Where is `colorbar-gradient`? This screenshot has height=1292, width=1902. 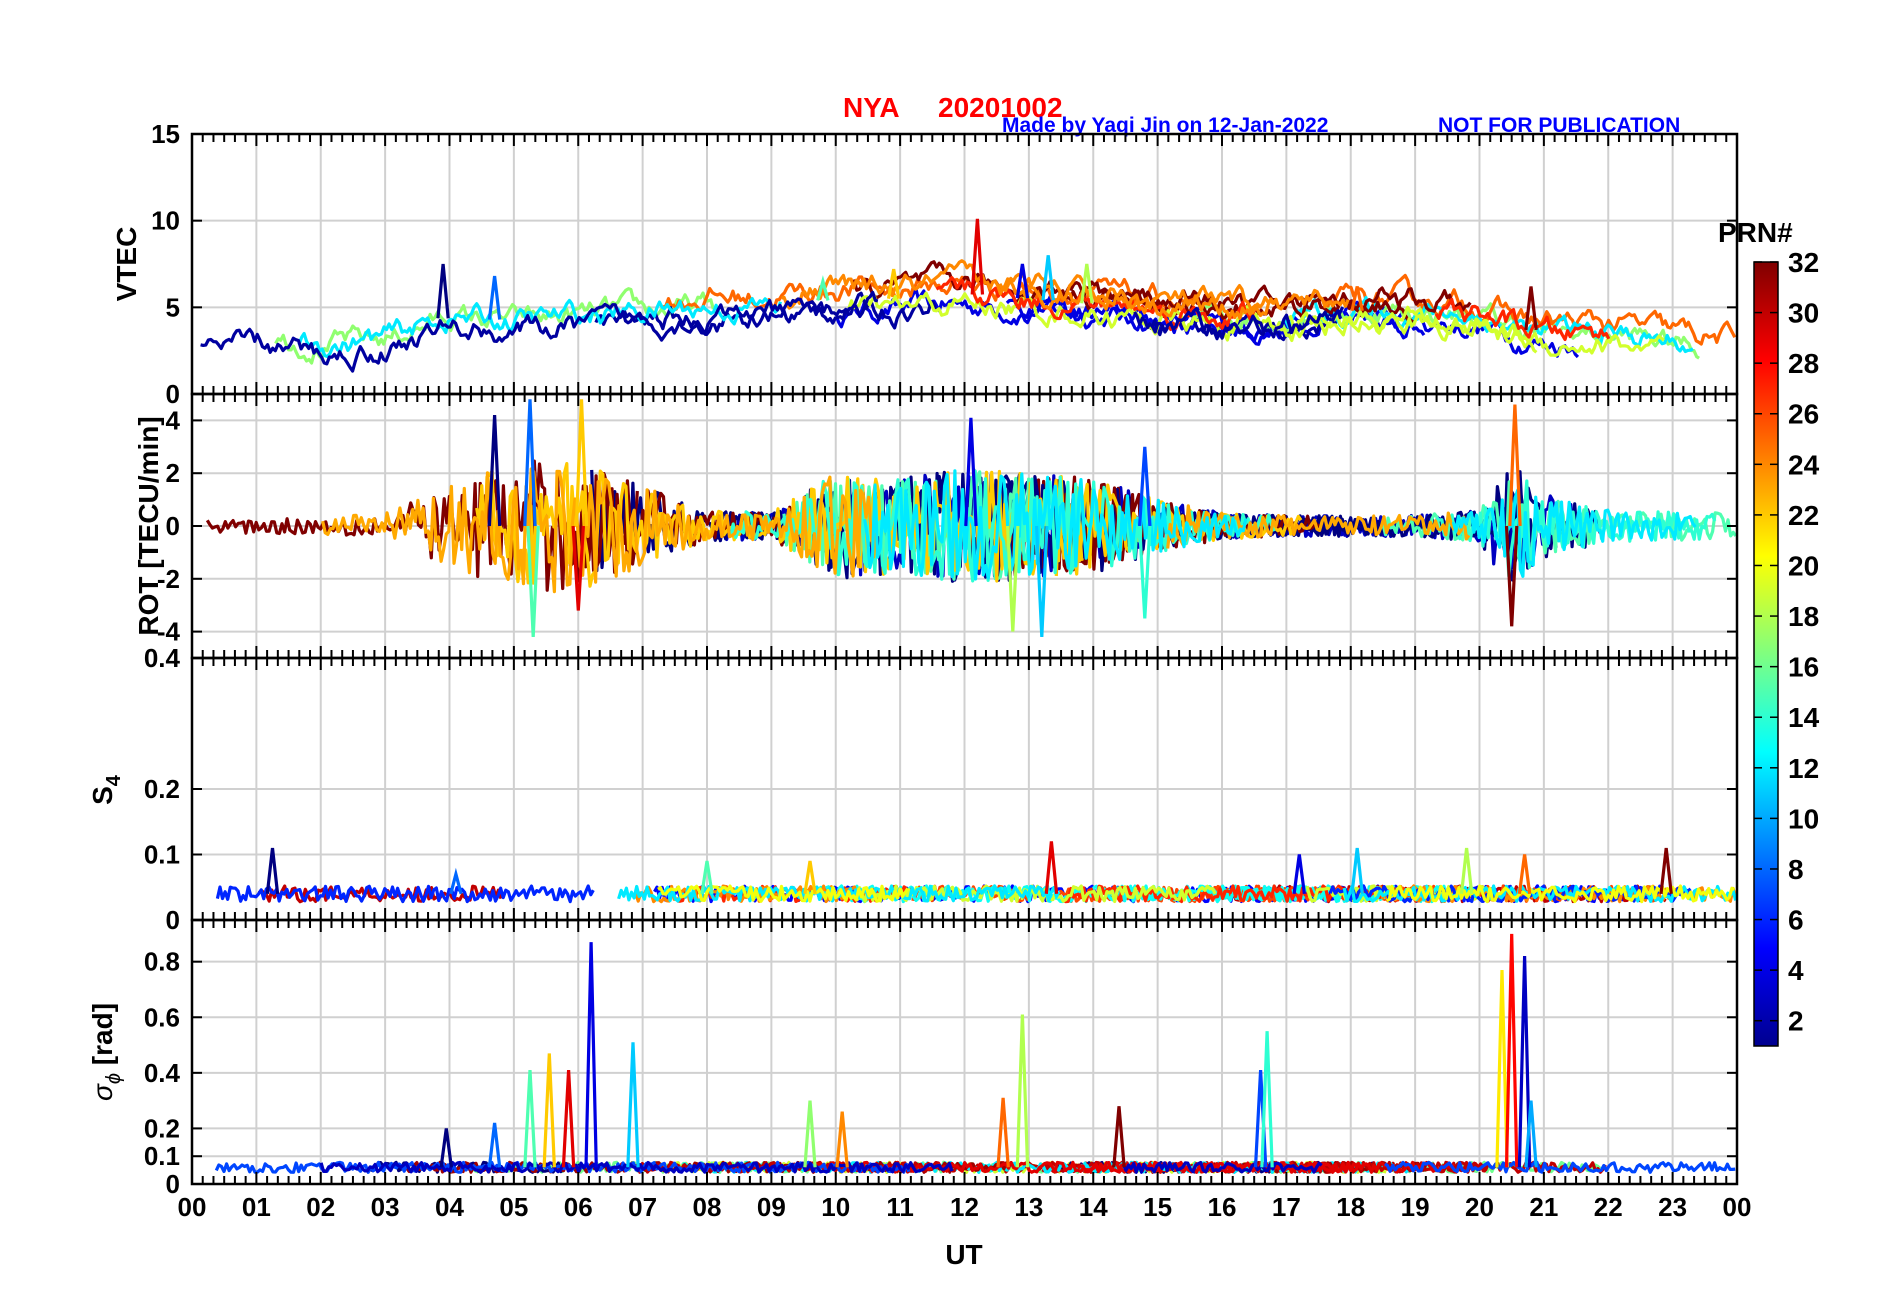 colorbar-gradient is located at coordinates (1766, 654).